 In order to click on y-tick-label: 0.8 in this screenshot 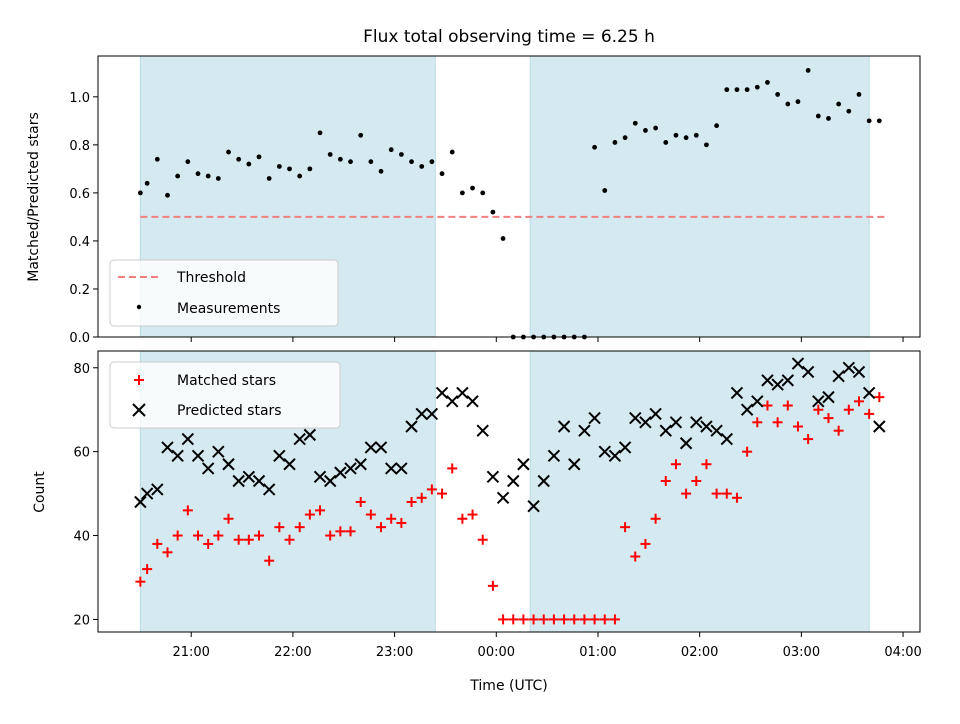, I will do `click(79, 146)`.